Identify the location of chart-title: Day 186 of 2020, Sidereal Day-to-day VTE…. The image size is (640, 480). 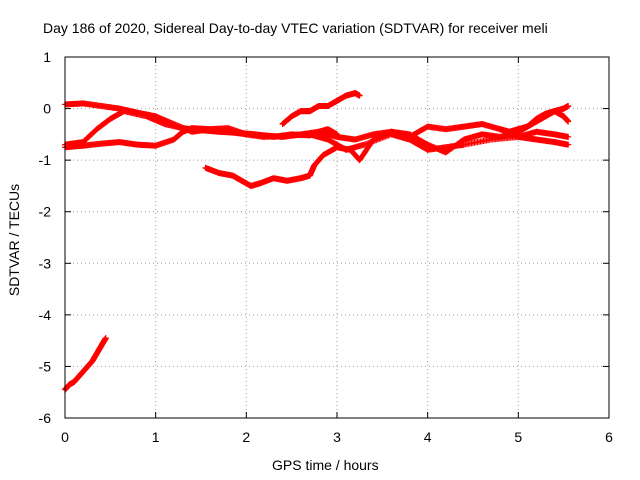
(295, 28).